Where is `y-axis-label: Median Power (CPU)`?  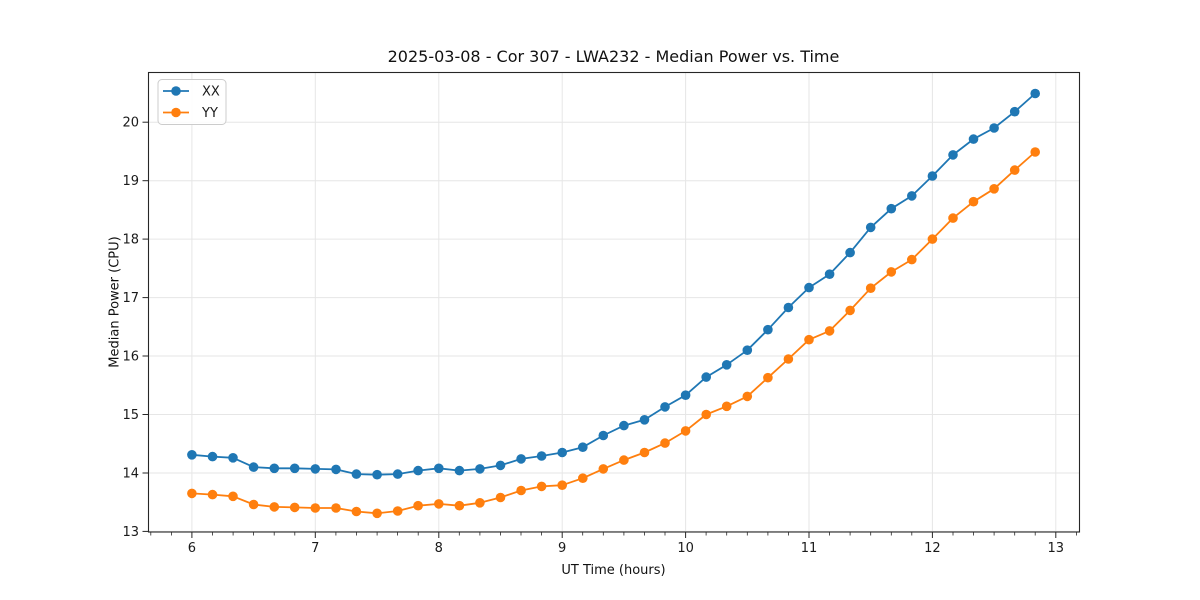
y-axis-label: Median Power (CPU) is located at coordinates (115, 302).